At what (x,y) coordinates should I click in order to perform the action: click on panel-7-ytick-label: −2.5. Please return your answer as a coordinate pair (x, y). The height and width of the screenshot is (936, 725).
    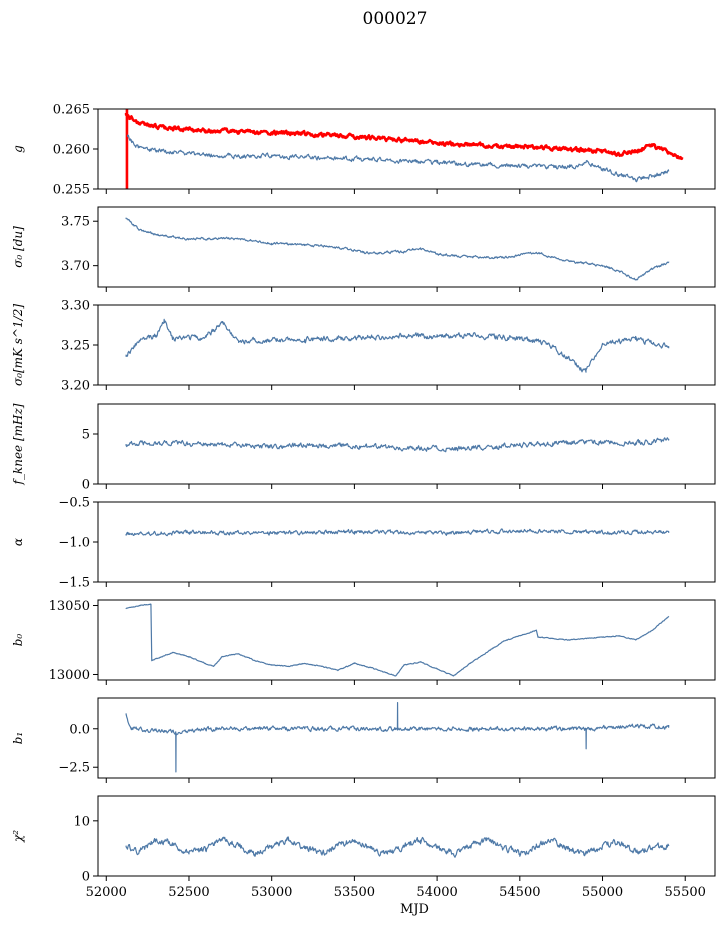
    Looking at the image, I should click on (74, 768).